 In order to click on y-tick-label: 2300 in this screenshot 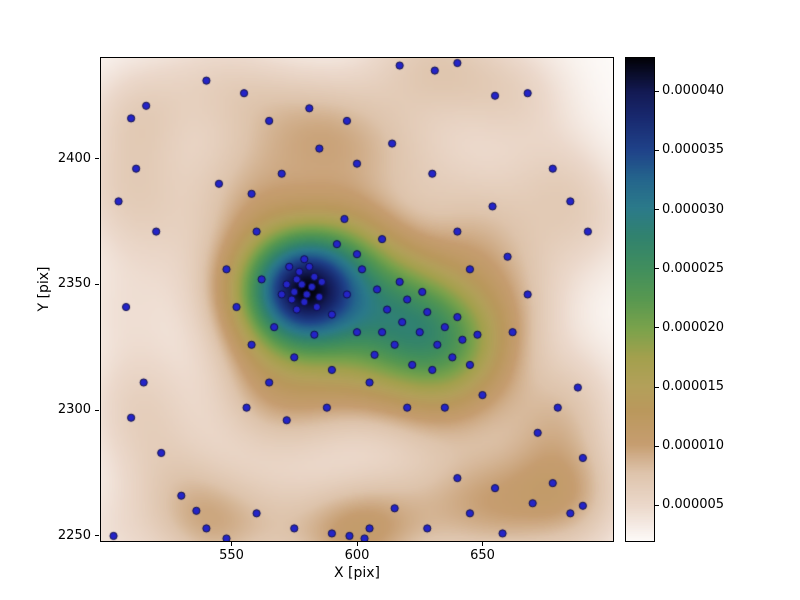, I will do `click(74, 410)`.